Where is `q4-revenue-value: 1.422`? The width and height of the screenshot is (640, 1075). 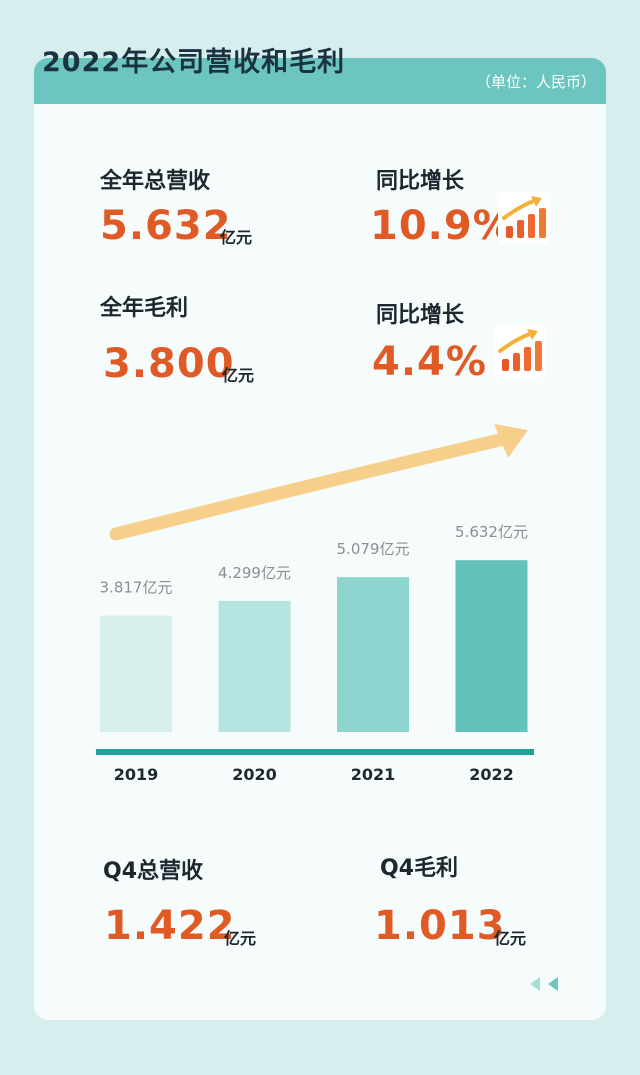
q4-revenue-value: 1.422 is located at coordinates (170, 926).